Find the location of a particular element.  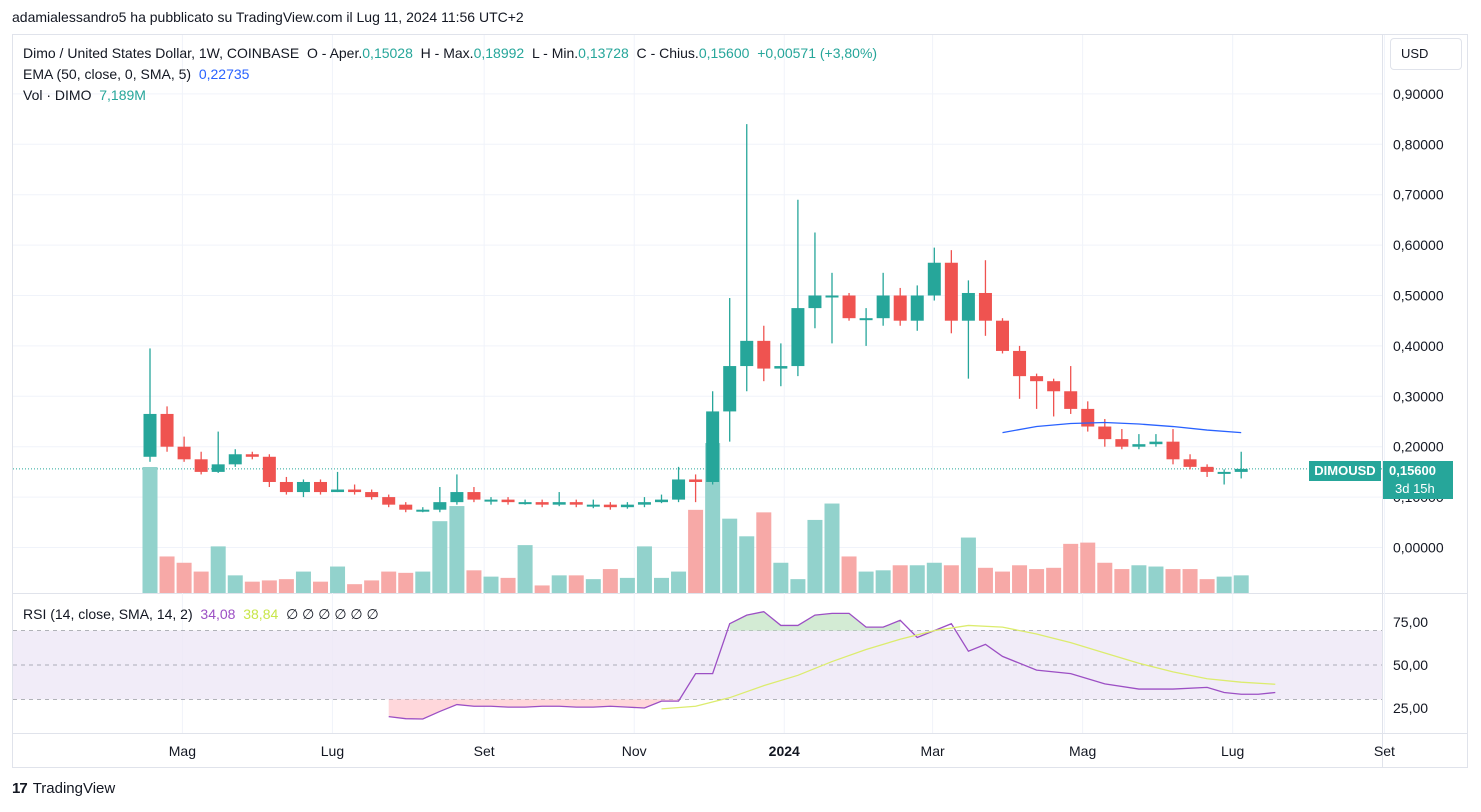

price-tick-label: 0,20000 is located at coordinates (1418, 447).